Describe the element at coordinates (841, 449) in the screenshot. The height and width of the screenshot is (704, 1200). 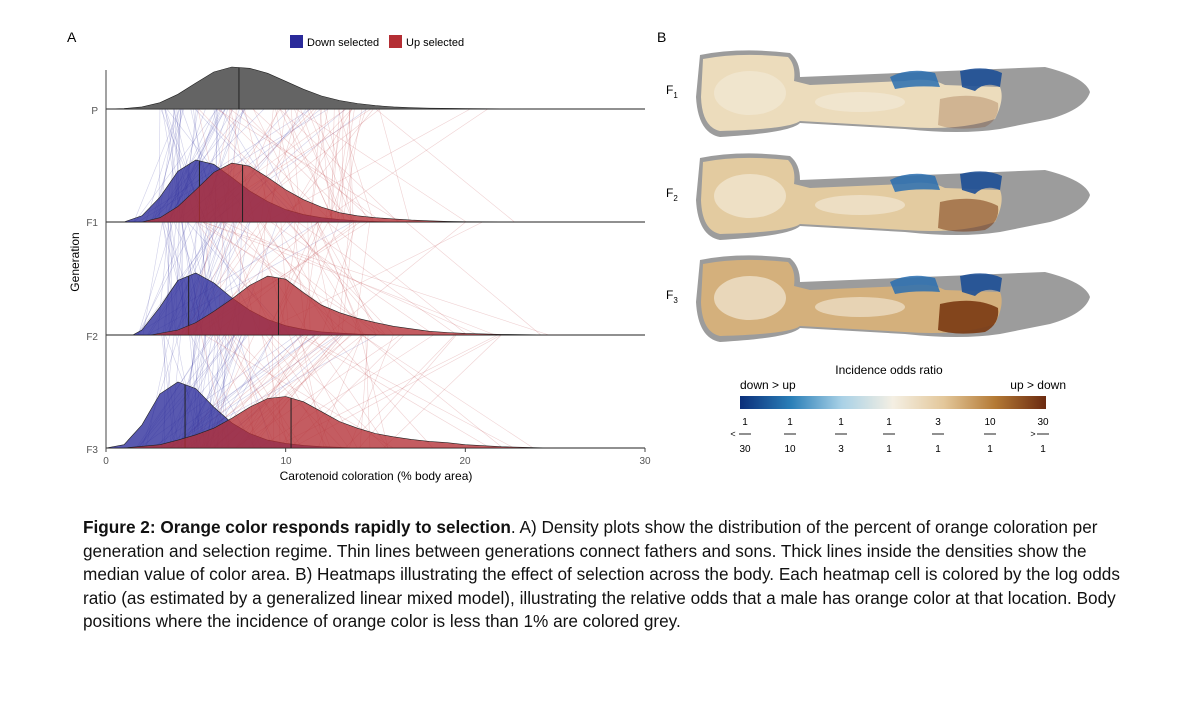
I see `colorbar-tick-den: 3` at that location.